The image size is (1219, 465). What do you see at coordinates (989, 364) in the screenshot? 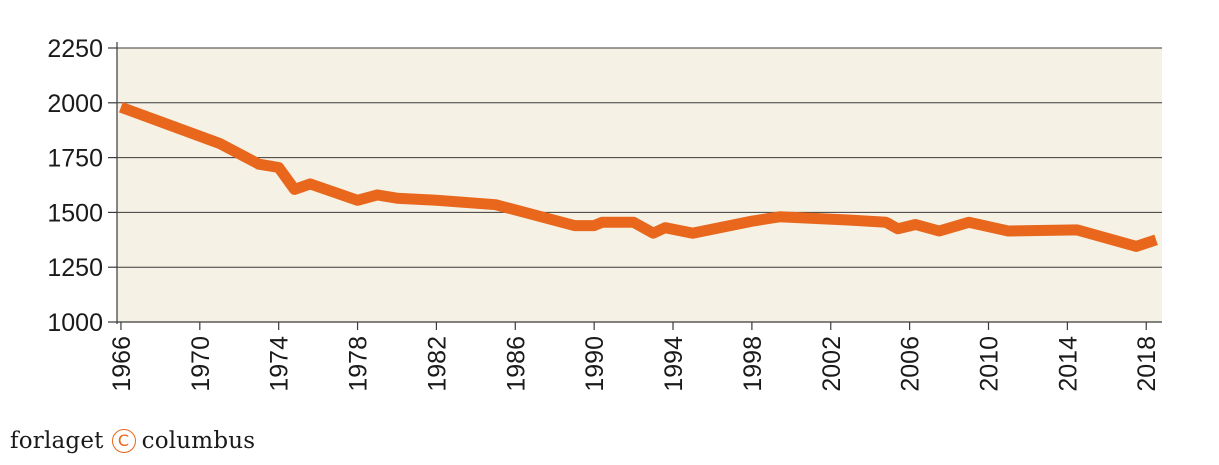
I see `x-tick-label: 2010` at bounding box center [989, 364].